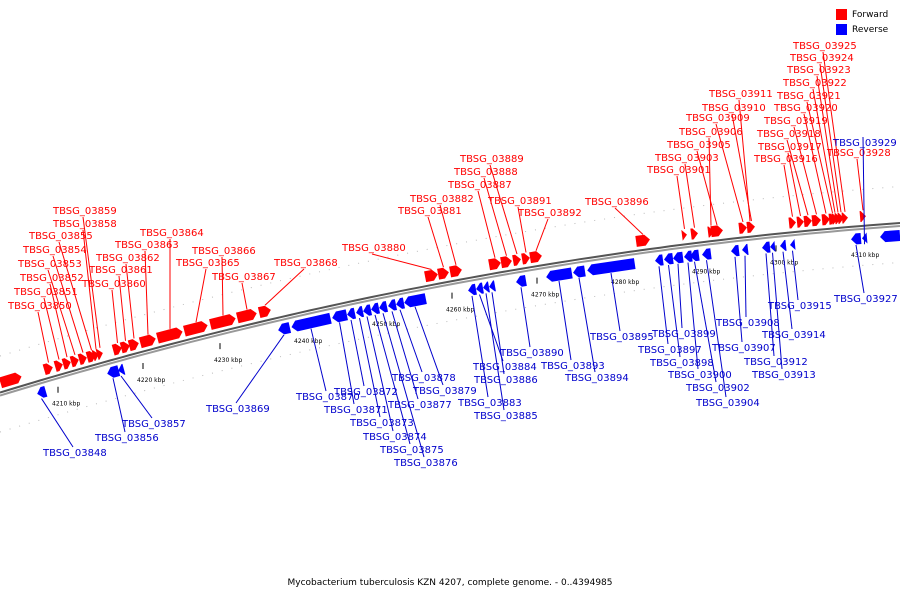 The height and width of the screenshot is (600, 900). Describe the element at coordinates (113, 284) in the screenshot. I see `forward-gene-label: TBSG_03860` at that location.